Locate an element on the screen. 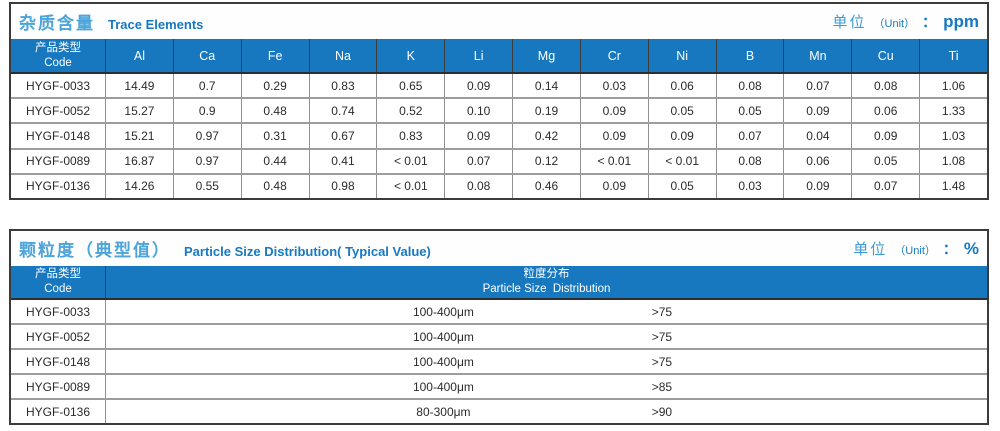 This screenshot has width=1000, height=431. value-cell: 0.42 is located at coordinates (546, 136).